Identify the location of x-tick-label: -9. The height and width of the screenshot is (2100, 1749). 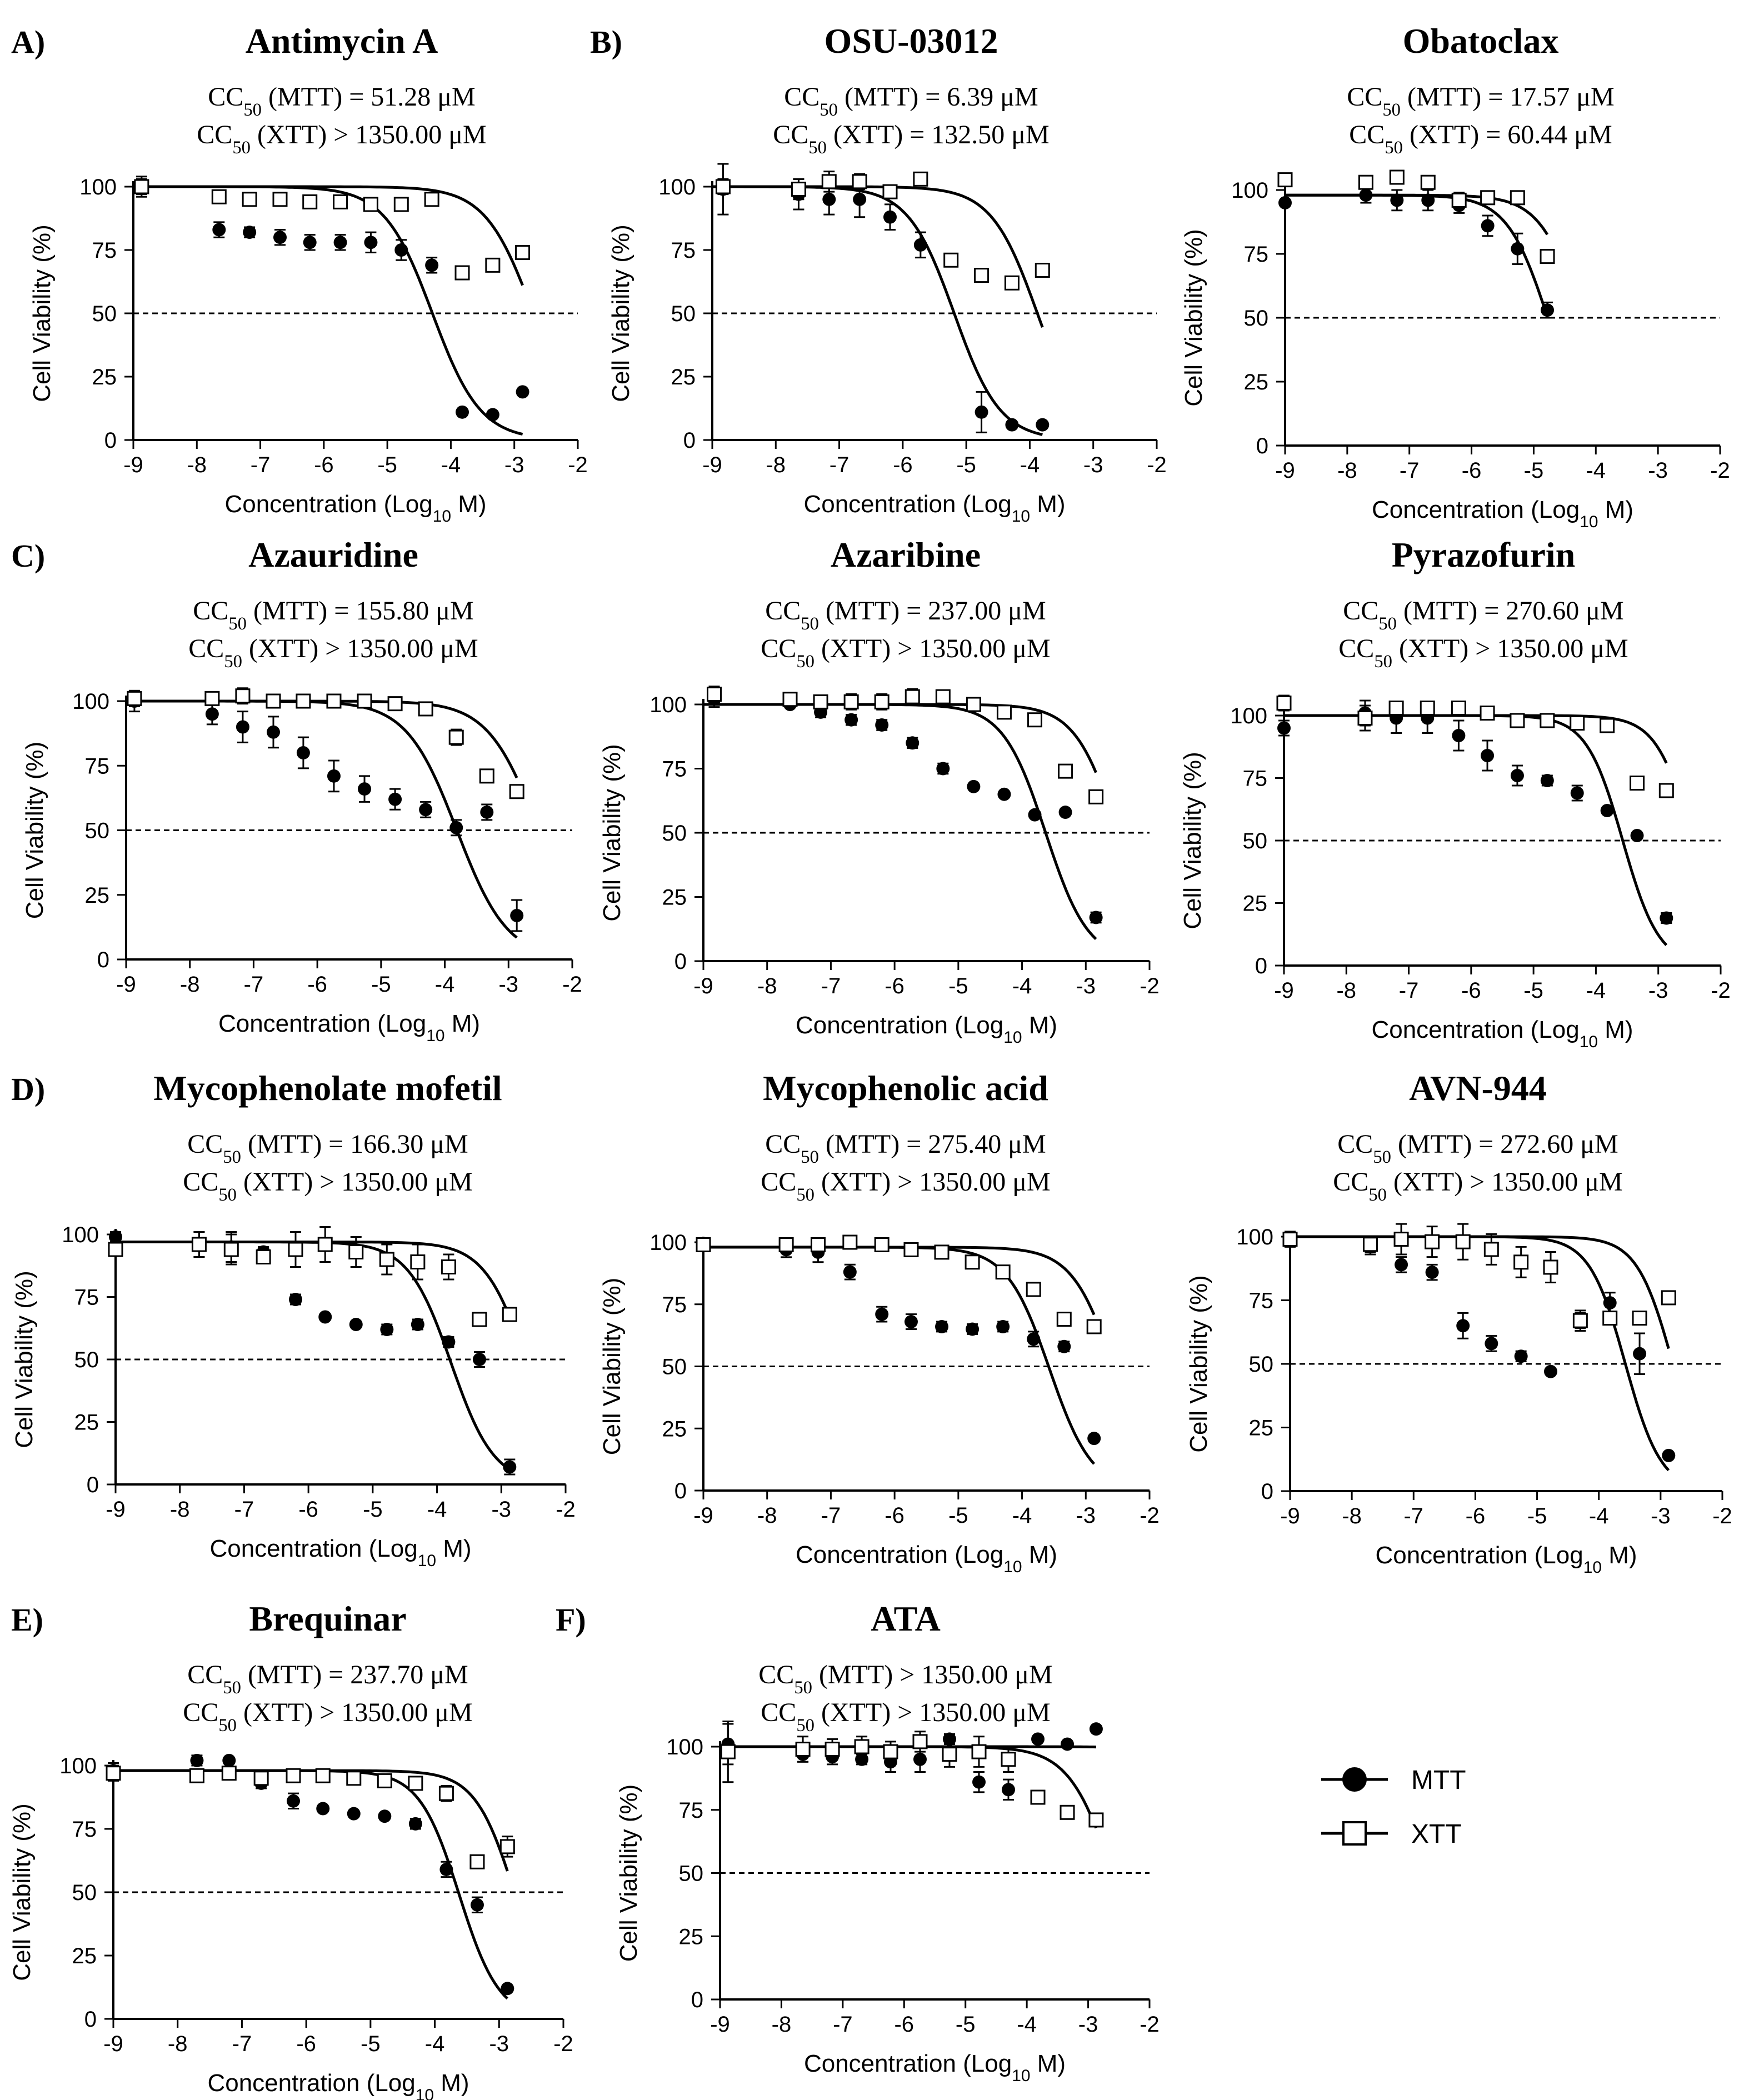
(126, 985).